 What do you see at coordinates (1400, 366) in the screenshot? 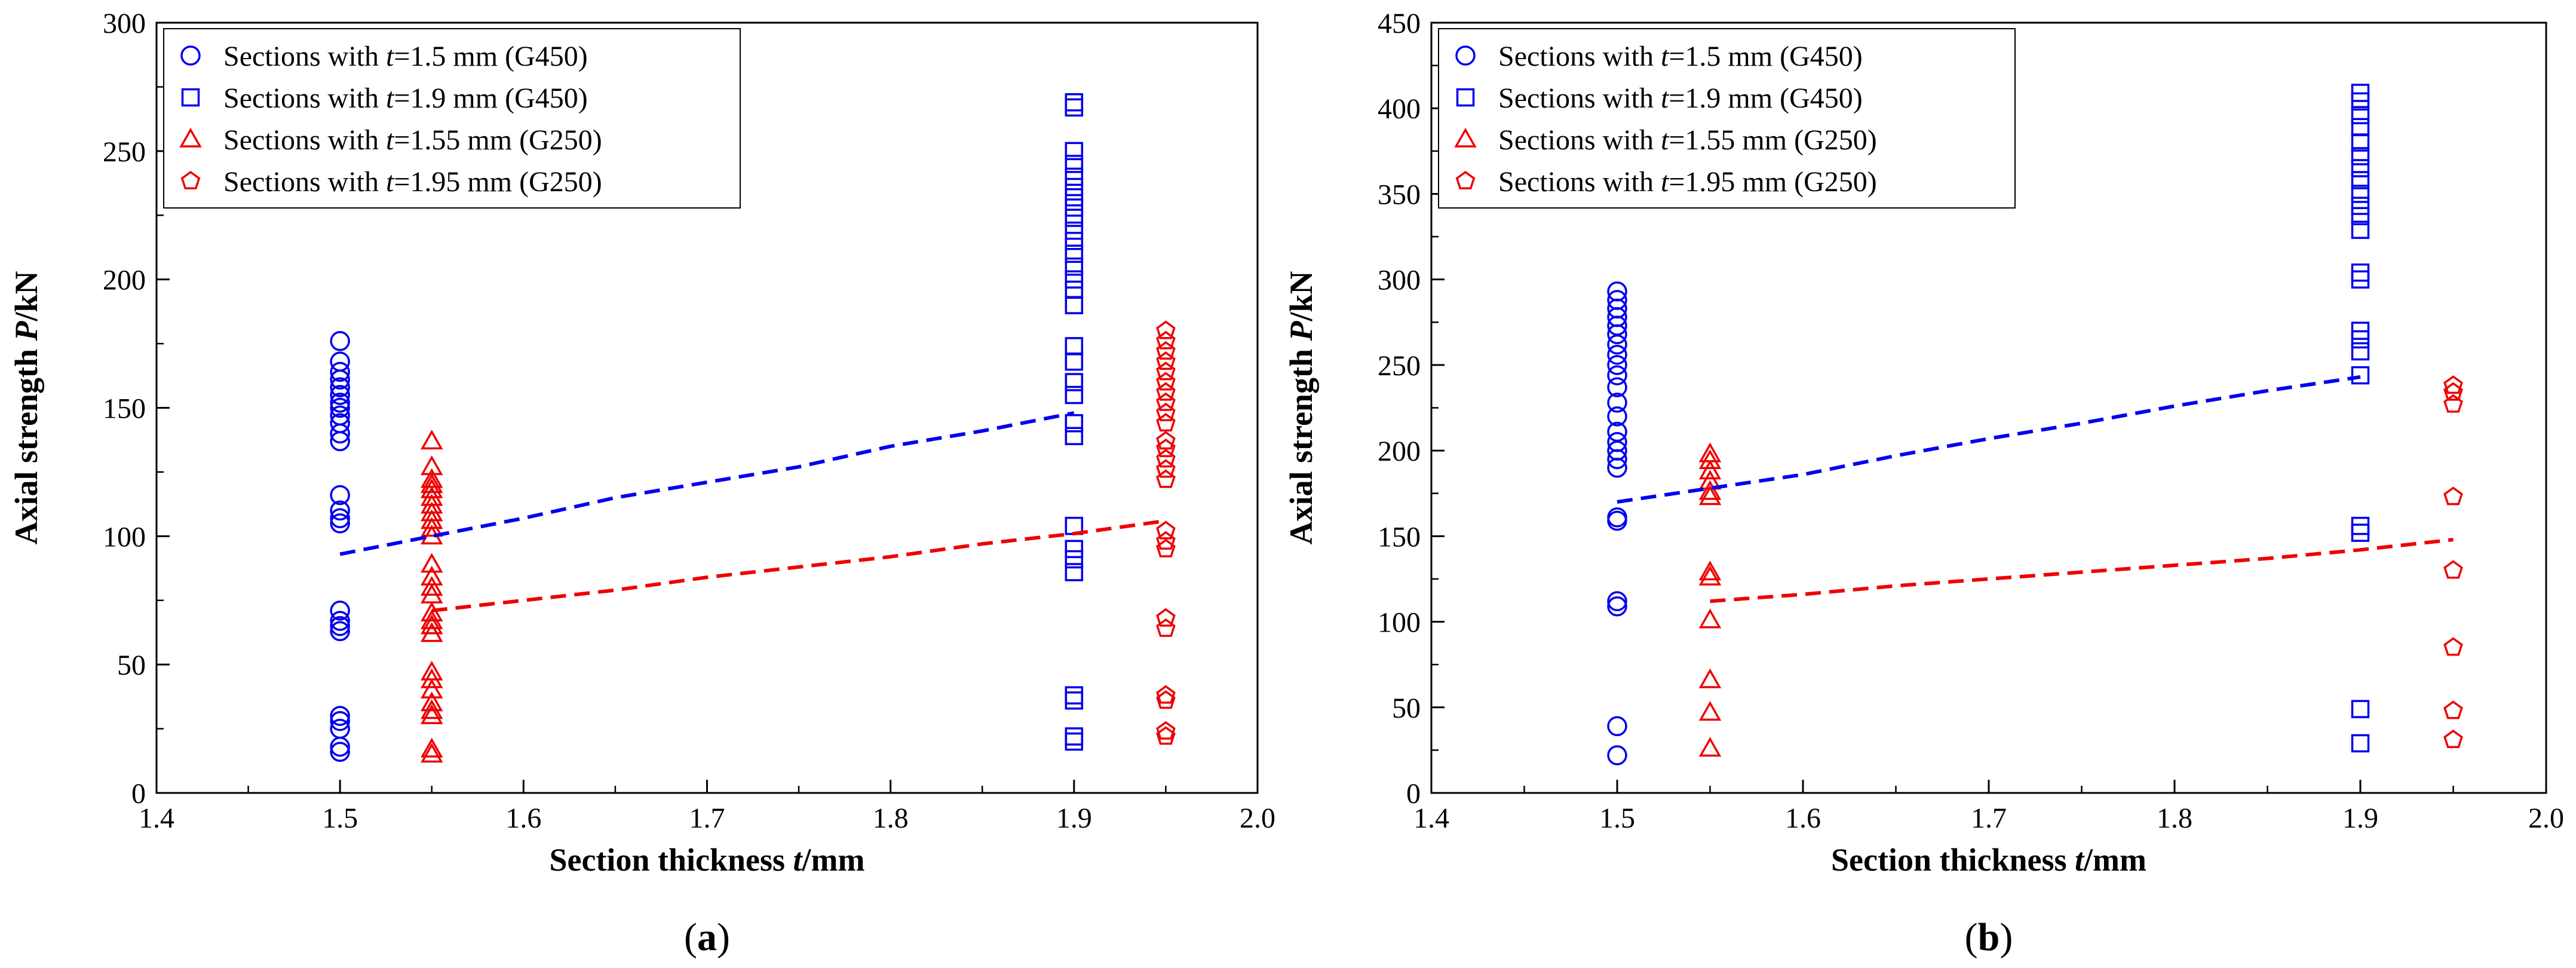
I see `y-tick-label: 250` at bounding box center [1400, 366].